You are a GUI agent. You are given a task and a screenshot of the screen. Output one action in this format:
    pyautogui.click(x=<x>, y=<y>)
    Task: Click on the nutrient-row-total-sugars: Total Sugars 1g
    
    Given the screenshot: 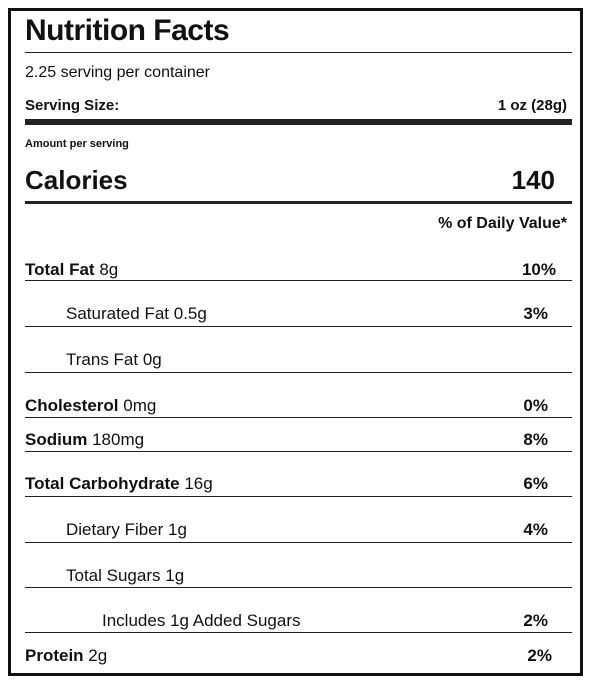 What is the action you would take?
    pyautogui.click(x=125, y=576)
    